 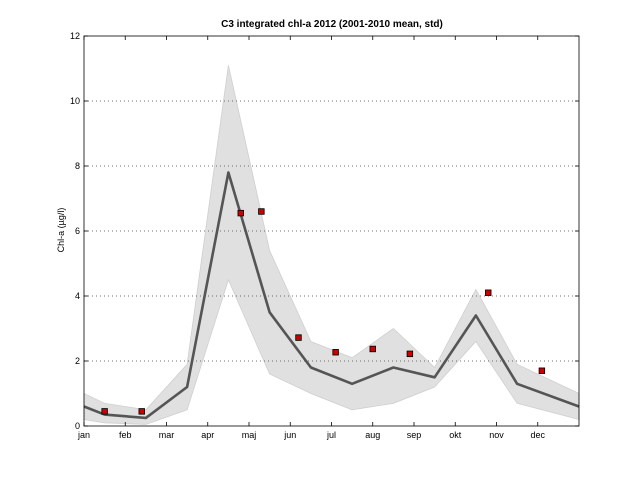 What do you see at coordinates (125, 435) in the screenshot?
I see `x-tick-label: feb` at bounding box center [125, 435].